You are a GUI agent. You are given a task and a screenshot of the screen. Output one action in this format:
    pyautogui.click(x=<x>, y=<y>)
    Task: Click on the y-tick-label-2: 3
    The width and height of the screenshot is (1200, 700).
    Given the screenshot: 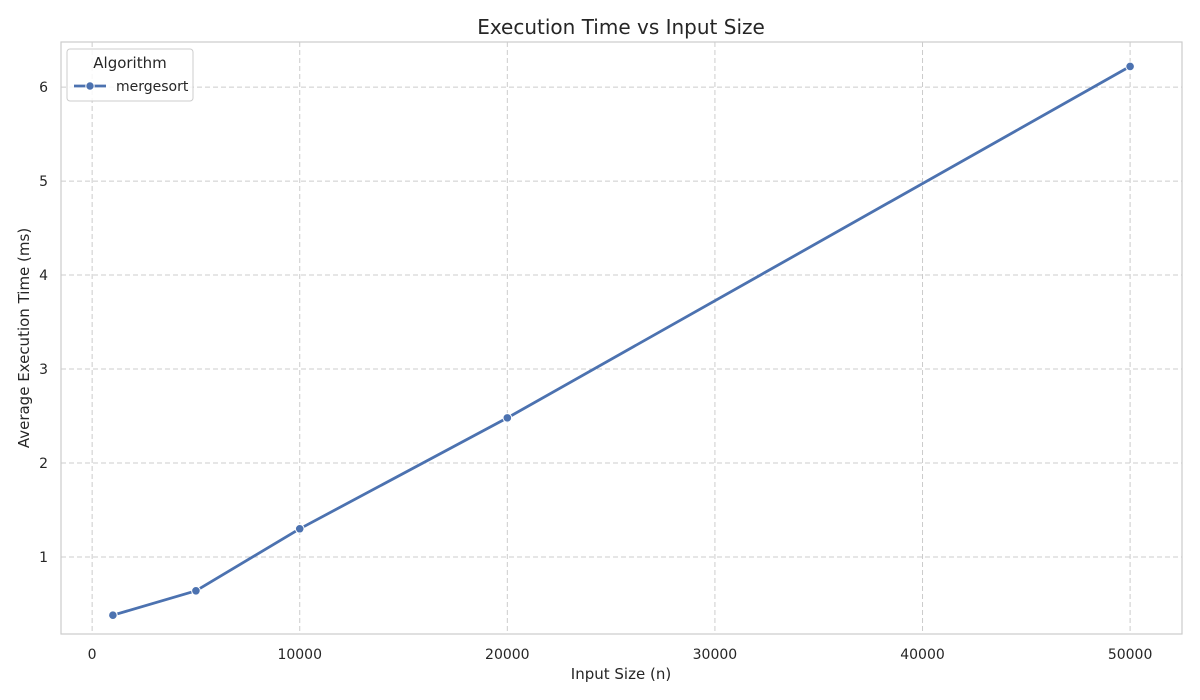 What is the action you would take?
    pyautogui.click(x=43, y=370)
    